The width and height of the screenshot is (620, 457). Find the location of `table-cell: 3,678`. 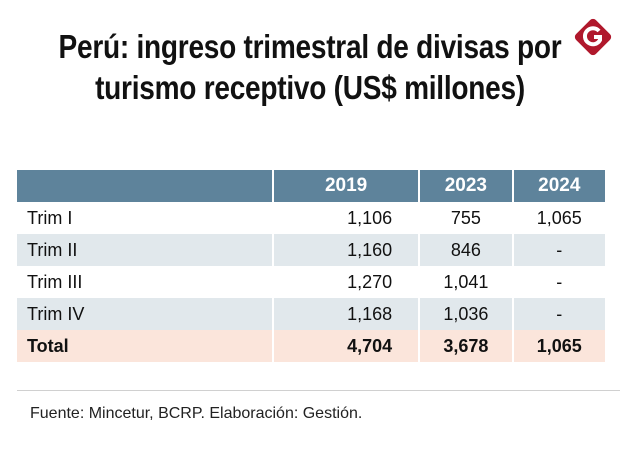

table-cell: 3,678 is located at coordinates (466, 346).